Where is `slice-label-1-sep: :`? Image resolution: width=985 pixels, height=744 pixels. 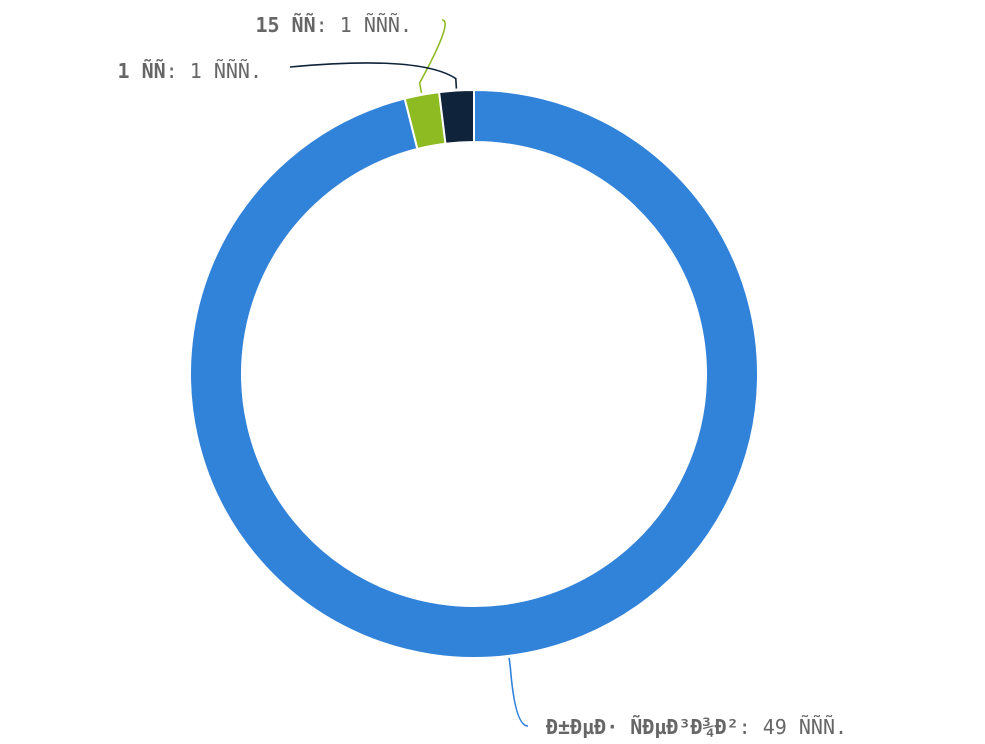
slice-label-1-sep: : is located at coordinates (178, 71).